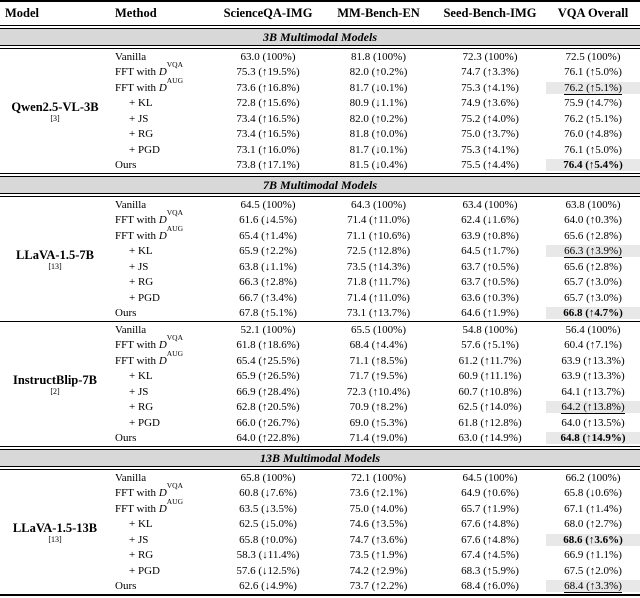  I want to click on bottom-rule, so click(320, 595).